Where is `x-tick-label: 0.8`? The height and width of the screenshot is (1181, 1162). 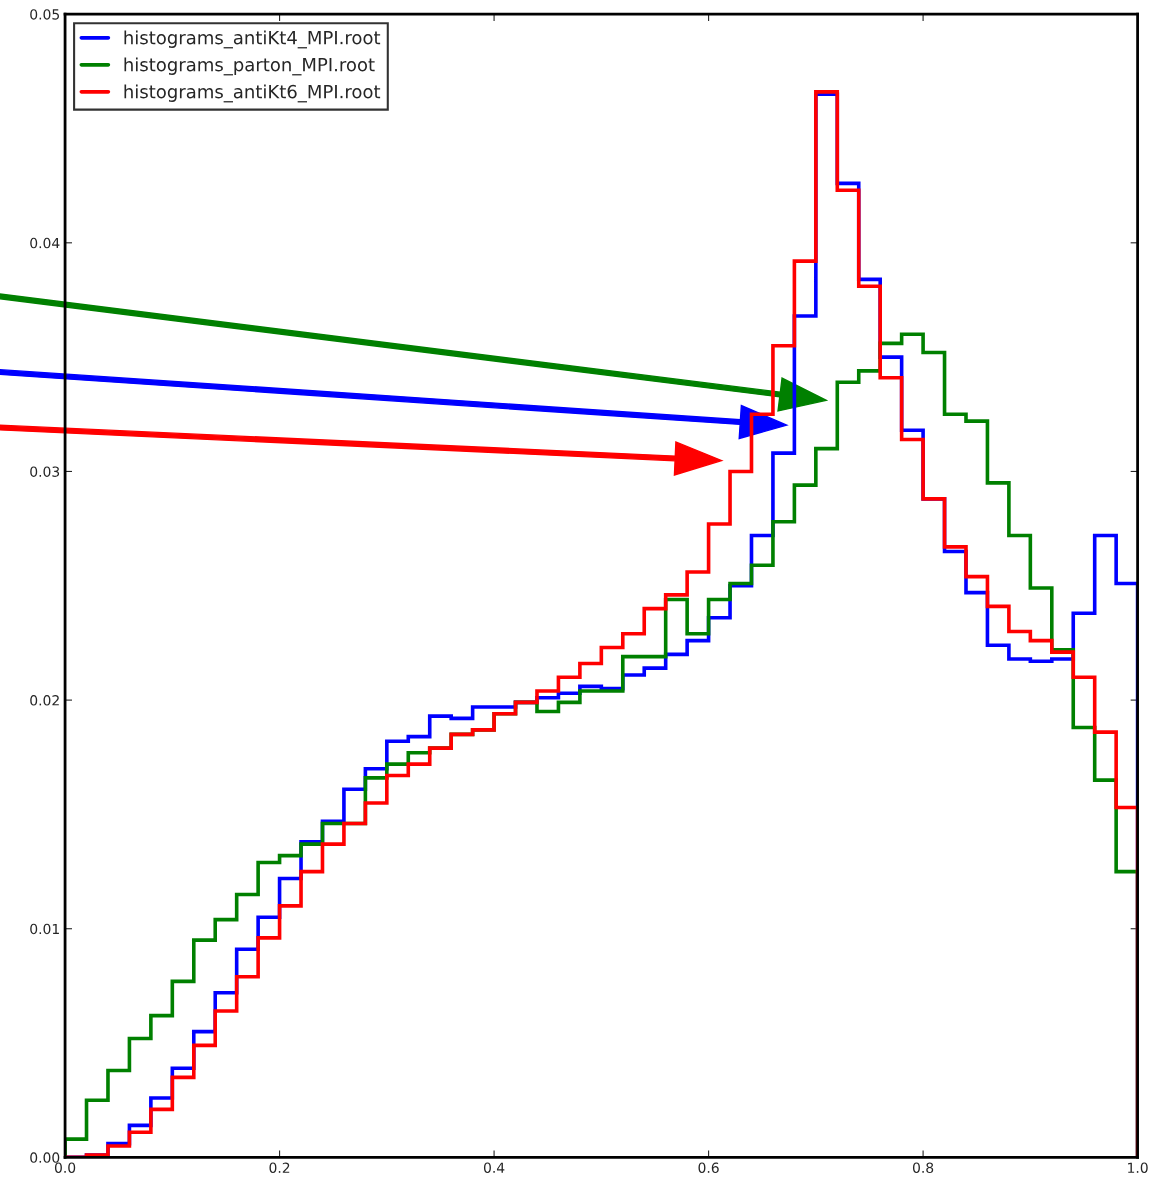
x-tick-label: 0.8 is located at coordinates (923, 1167).